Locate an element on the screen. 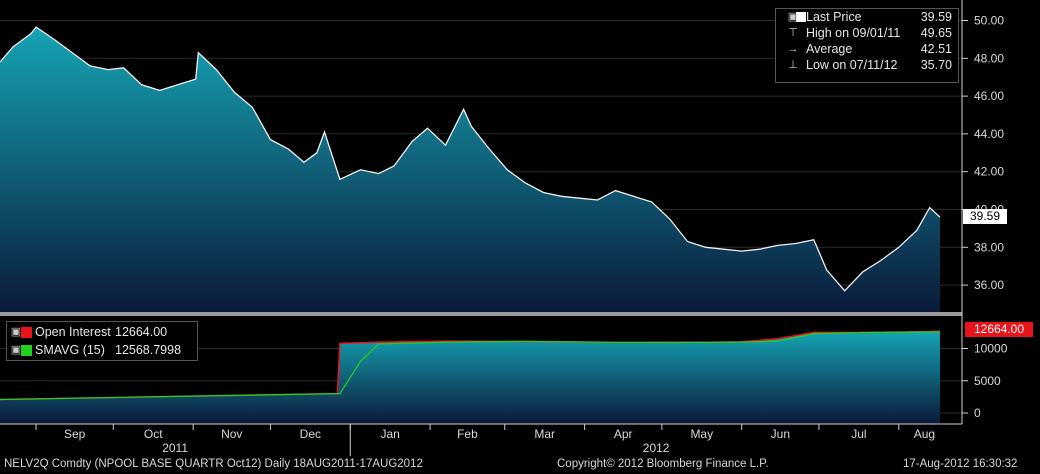 This screenshot has width=1040, height=474. oi-y-ticks: 10000 5000 0 is located at coordinates (985, 381).